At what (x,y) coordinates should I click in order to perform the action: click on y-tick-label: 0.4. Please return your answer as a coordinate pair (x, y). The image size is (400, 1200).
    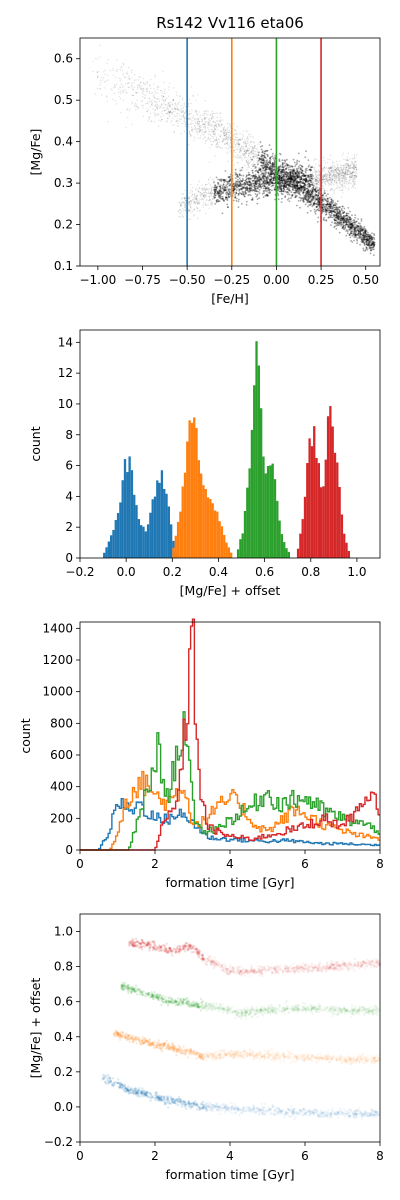
    Looking at the image, I should click on (63, 142).